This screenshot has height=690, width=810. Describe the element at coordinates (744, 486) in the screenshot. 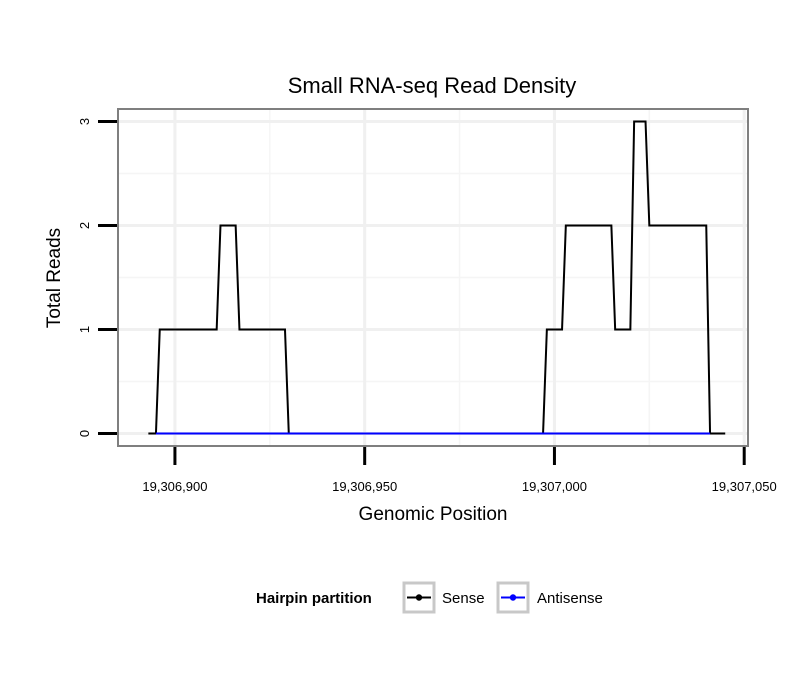

I see `x-tick-label: 19,307,050` at that location.